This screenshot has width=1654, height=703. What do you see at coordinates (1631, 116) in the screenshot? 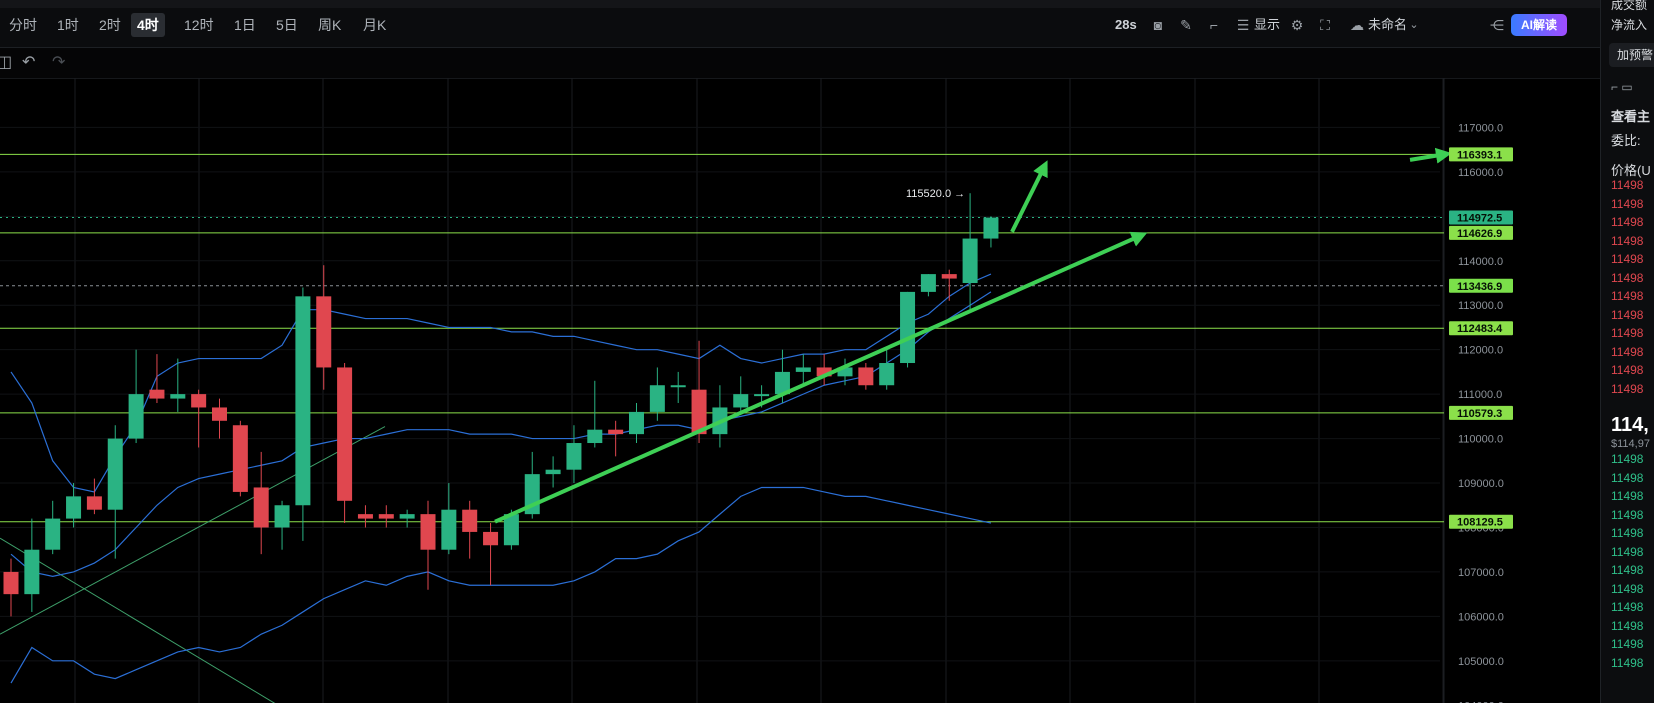
I see `view-main-label: 查看主` at bounding box center [1631, 116].